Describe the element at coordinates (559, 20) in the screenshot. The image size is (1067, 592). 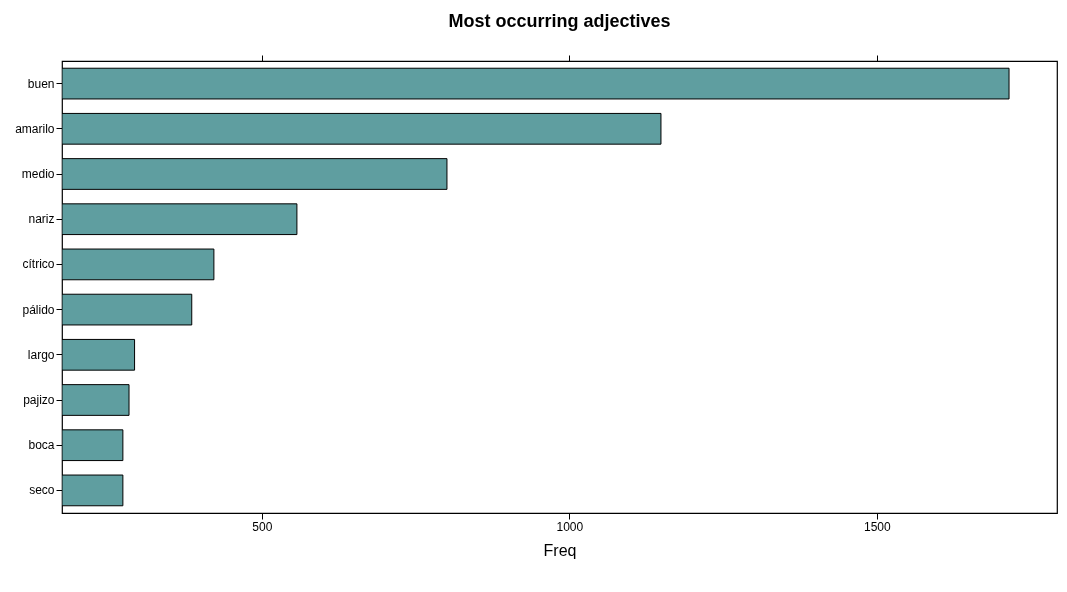
I see `chart-title: Most occurring adjectives` at that location.